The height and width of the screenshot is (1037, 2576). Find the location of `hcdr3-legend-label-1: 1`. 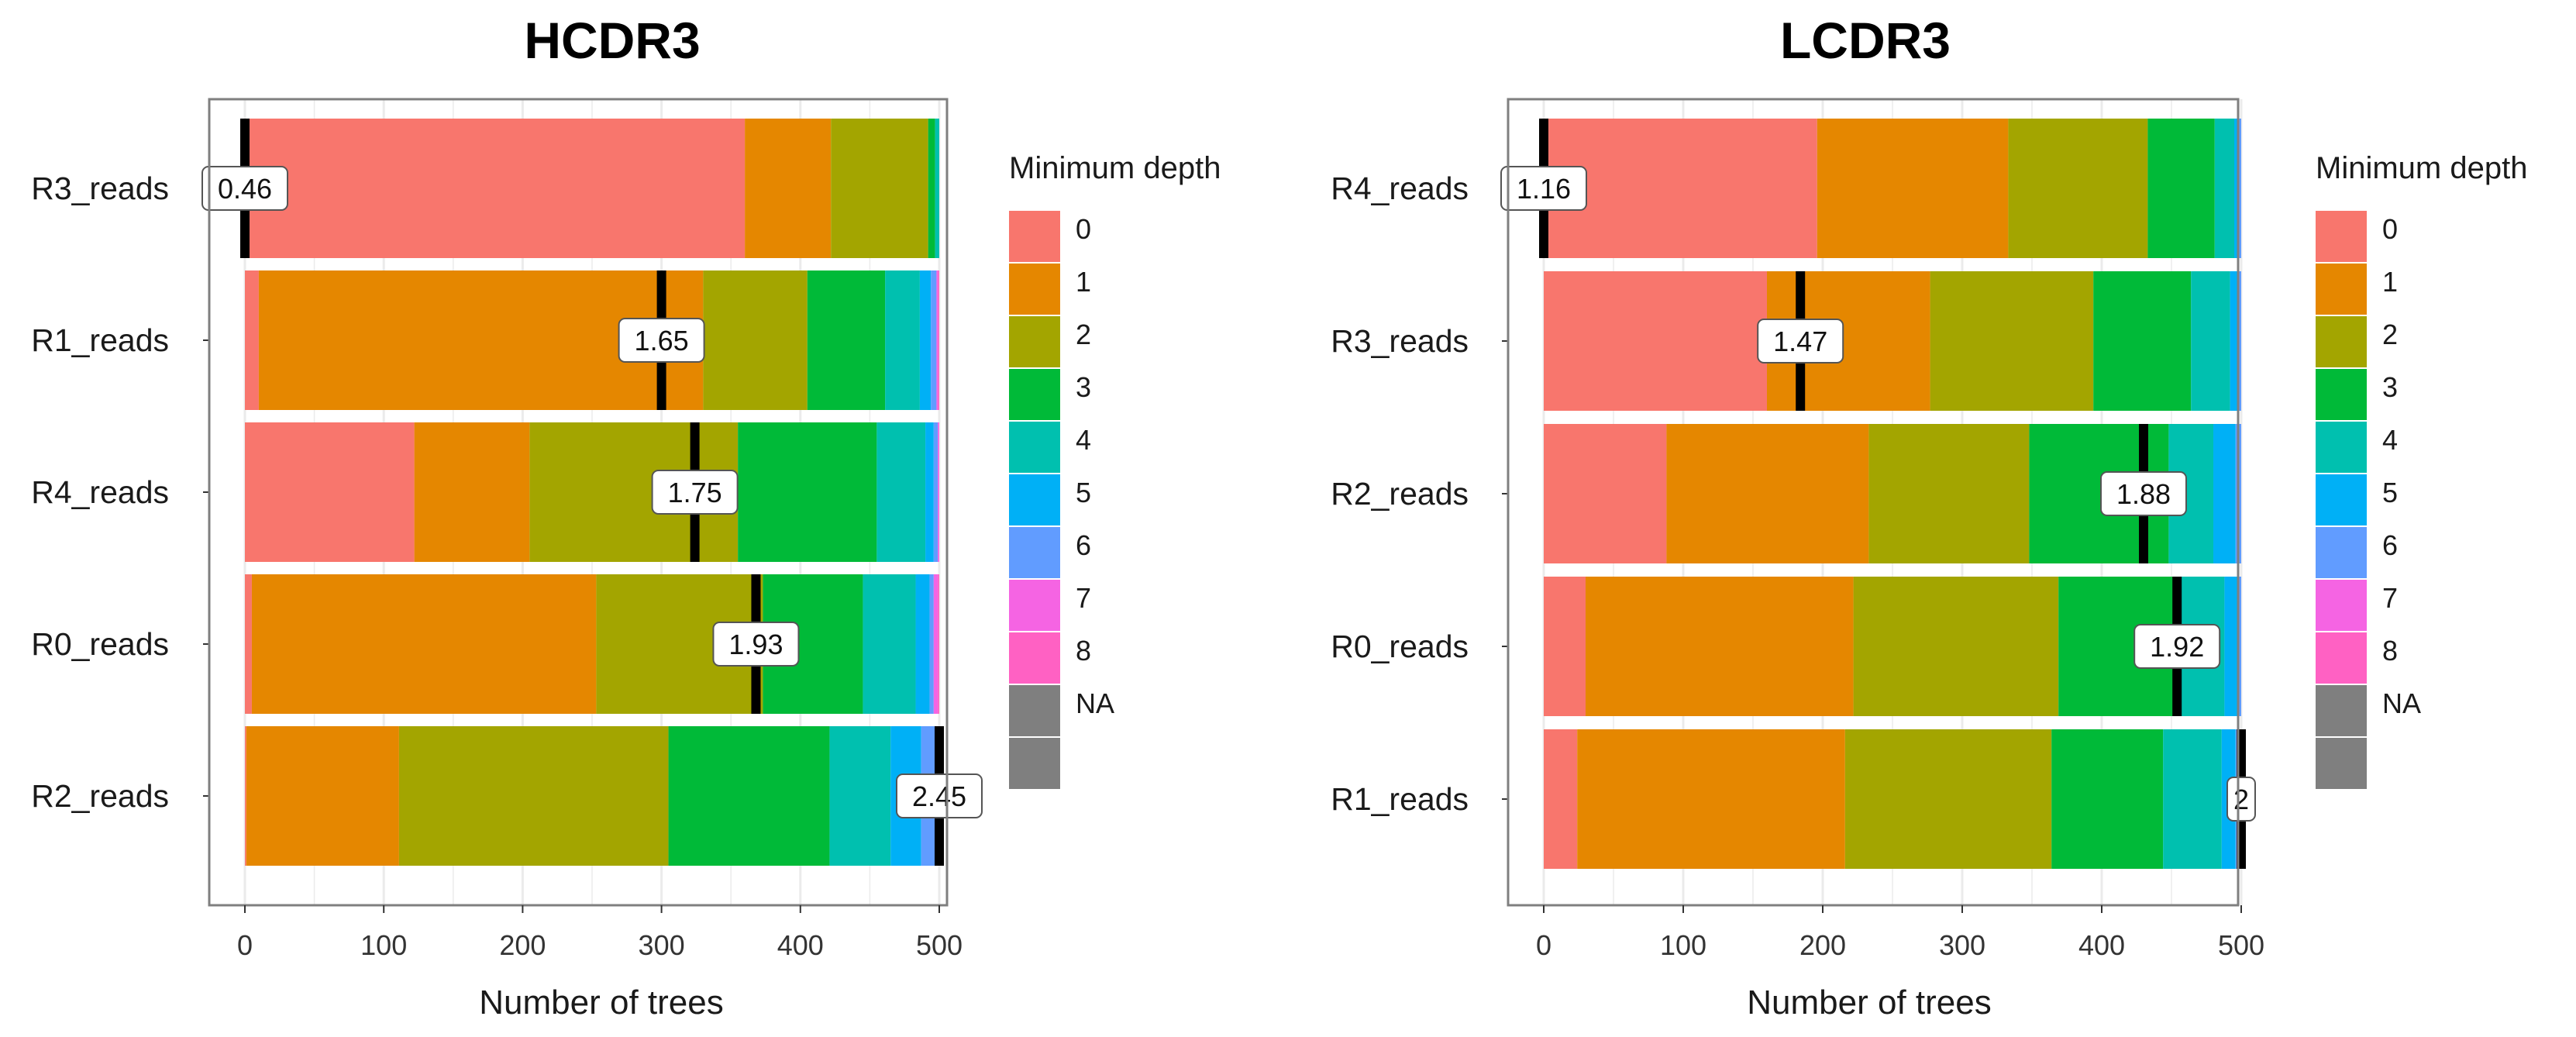

hcdr3-legend-label-1: 1 is located at coordinates (1083, 282).